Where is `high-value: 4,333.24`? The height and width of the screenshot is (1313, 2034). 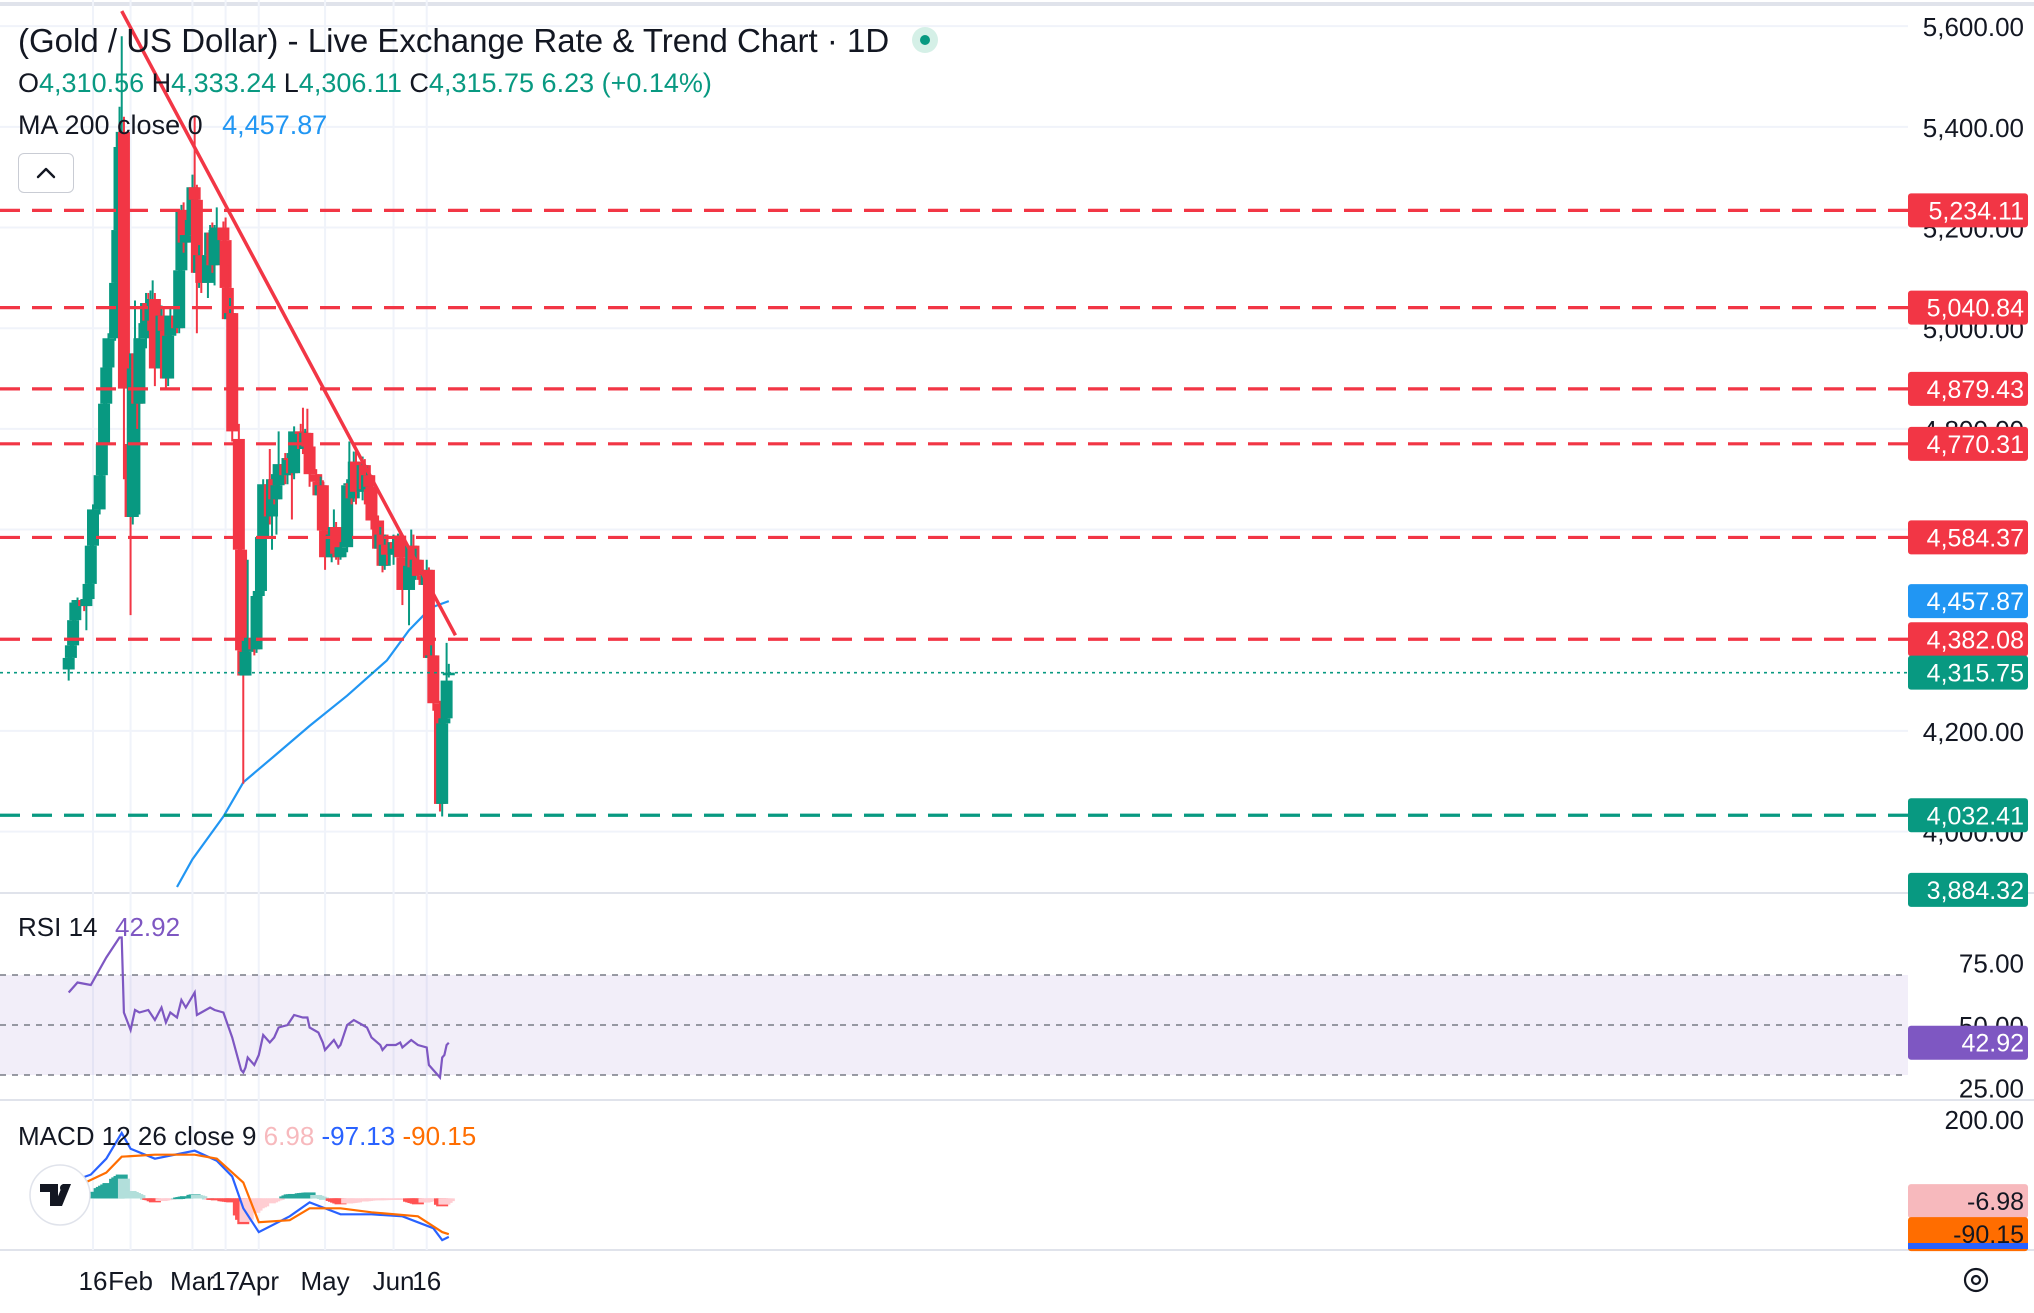
high-value: 4,333.24 is located at coordinates (224, 83).